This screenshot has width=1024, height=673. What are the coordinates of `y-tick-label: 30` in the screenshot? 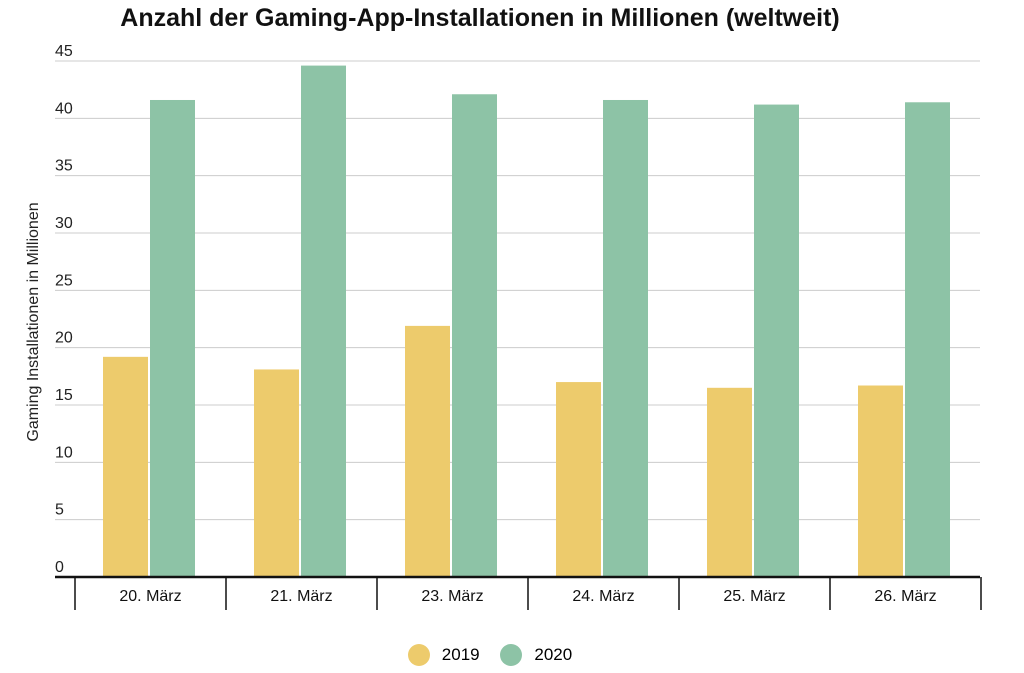 It's located at (64, 223).